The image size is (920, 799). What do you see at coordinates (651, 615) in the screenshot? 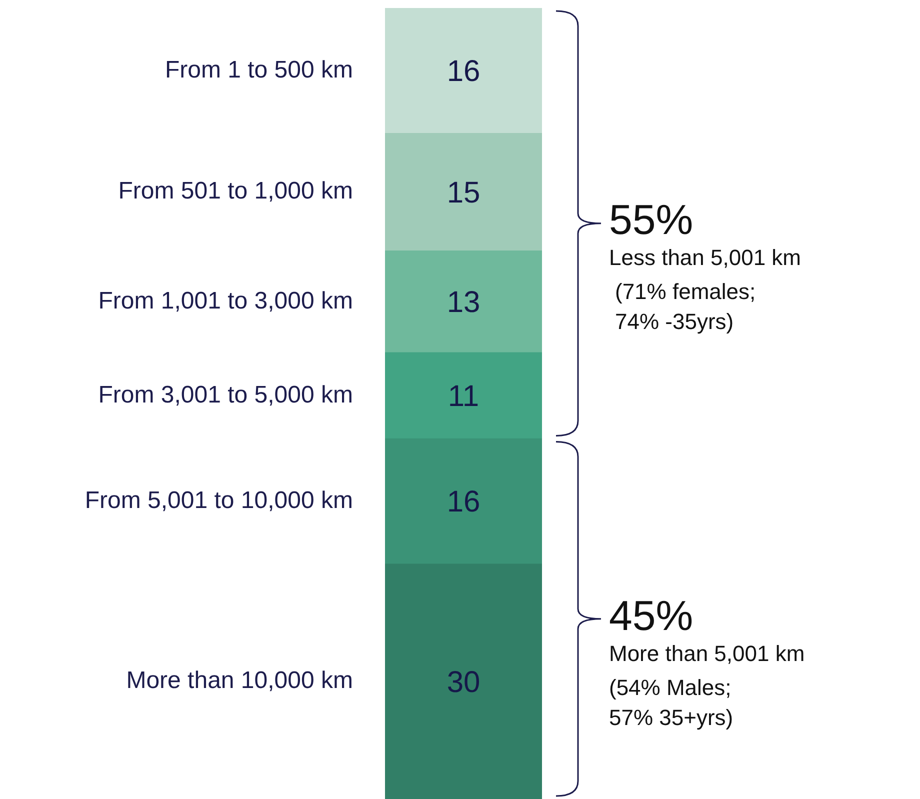
I see `text: 45%` at bounding box center [651, 615].